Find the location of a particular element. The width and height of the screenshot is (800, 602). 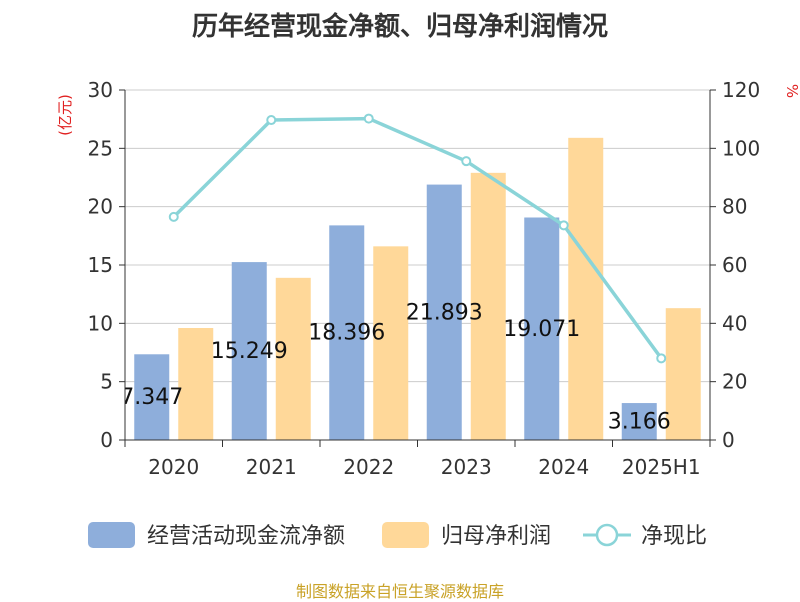

bar-data-label: 7.347 is located at coordinates (151, 397).